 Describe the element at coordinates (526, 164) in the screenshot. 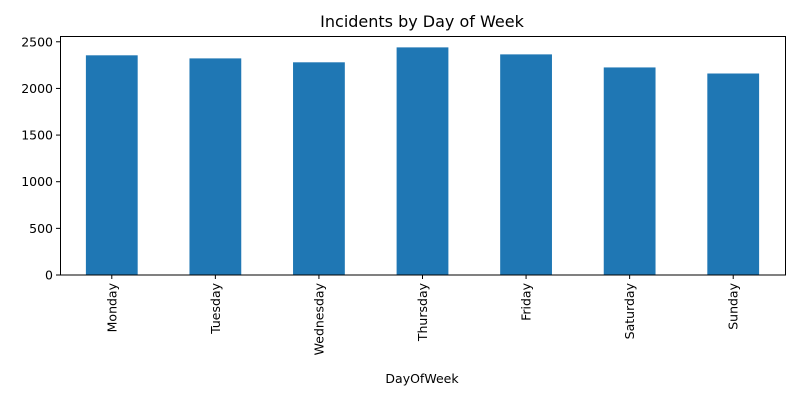

I see `bar-friday` at that location.